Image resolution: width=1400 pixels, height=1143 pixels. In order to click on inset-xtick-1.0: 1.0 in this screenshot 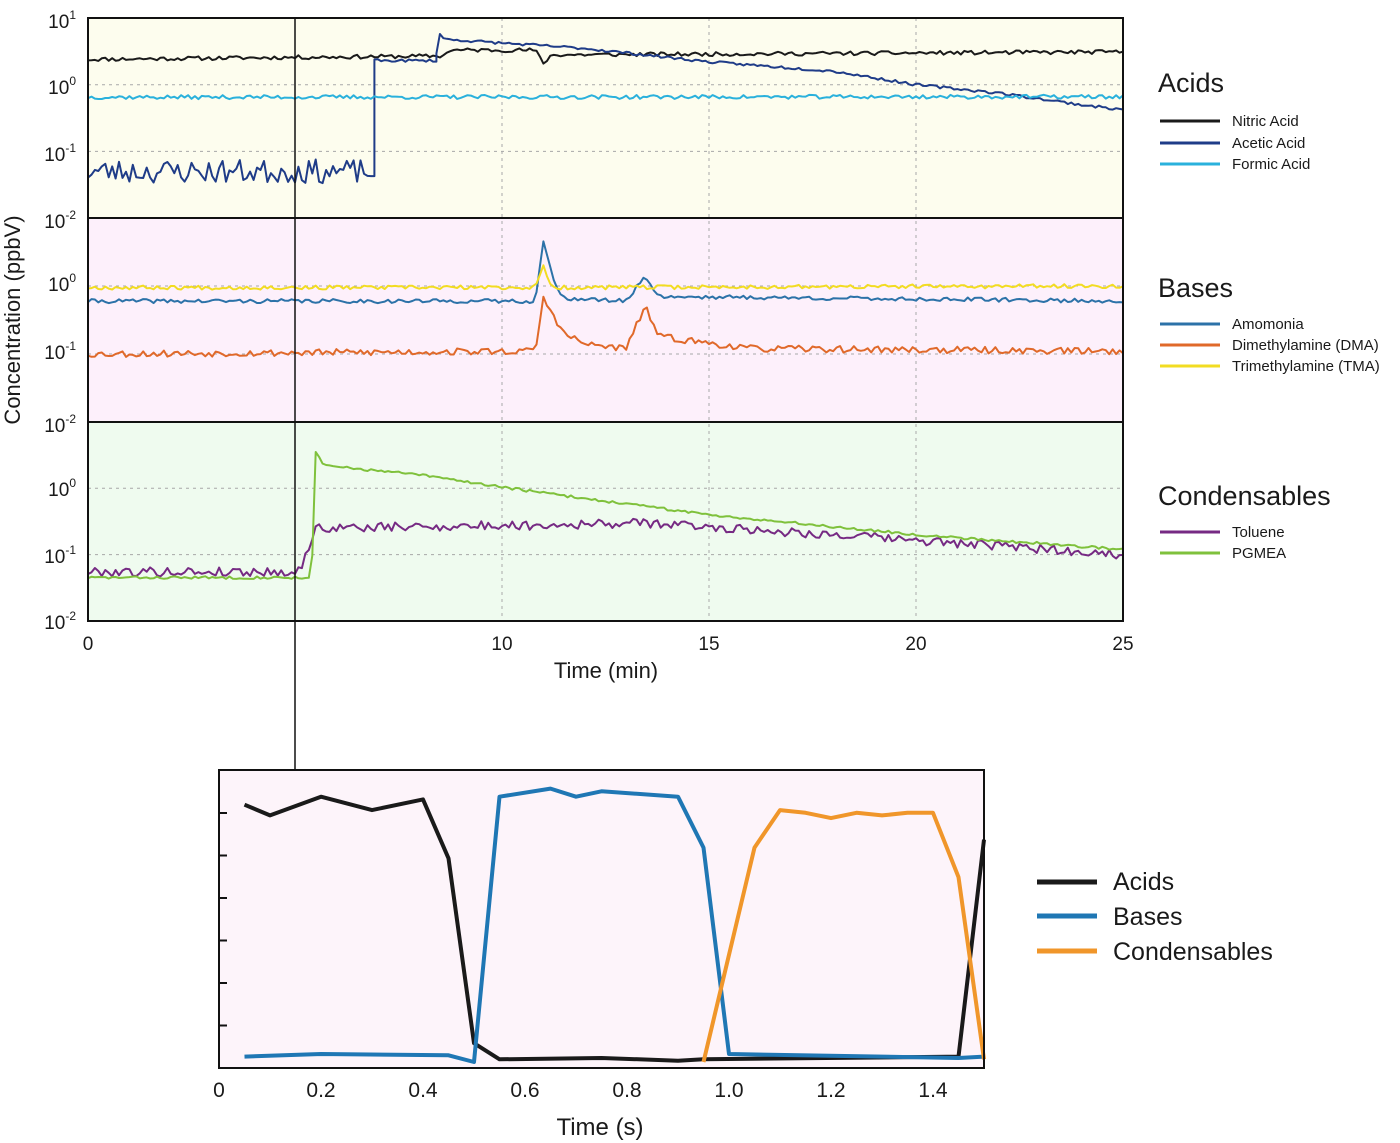, I will do `click(728, 1090)`.